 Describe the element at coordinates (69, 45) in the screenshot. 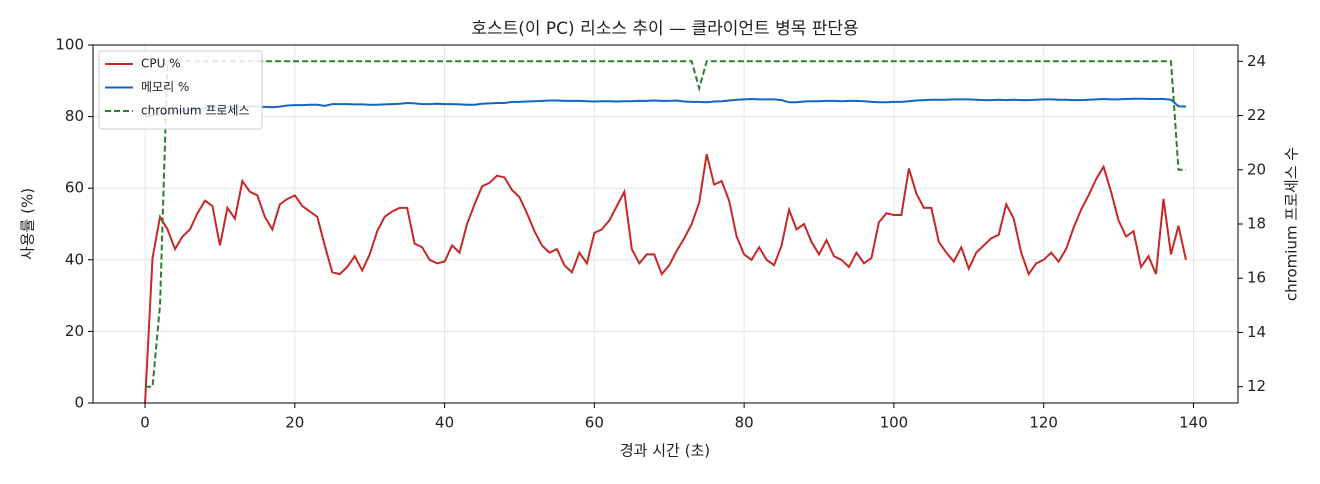

I see `y-tick-label: 100` at that location.